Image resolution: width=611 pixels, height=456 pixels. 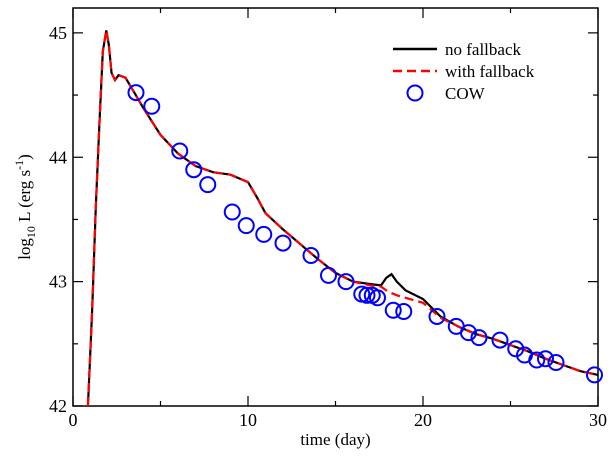 I want to click on y-tick-label: 42, so click(x=58, y=406).